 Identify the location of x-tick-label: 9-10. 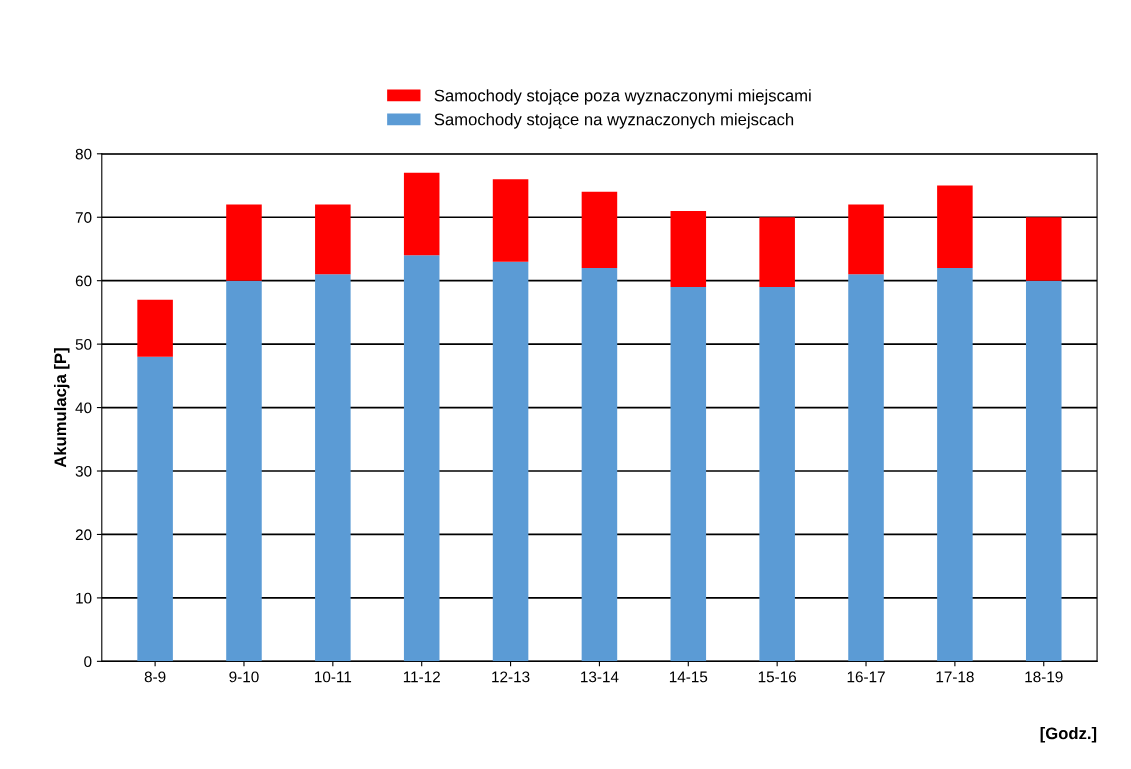
(244, 677).